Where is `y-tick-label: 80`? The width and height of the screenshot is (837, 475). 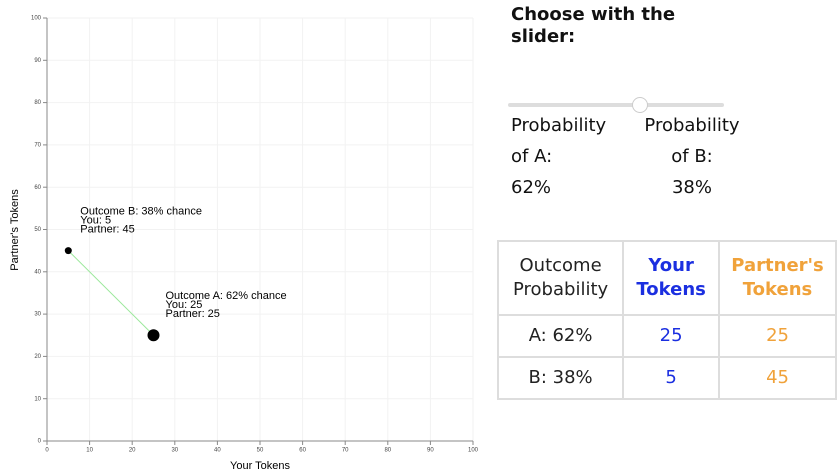
y-tick-label: 80 is located at coordinates (37, 103).